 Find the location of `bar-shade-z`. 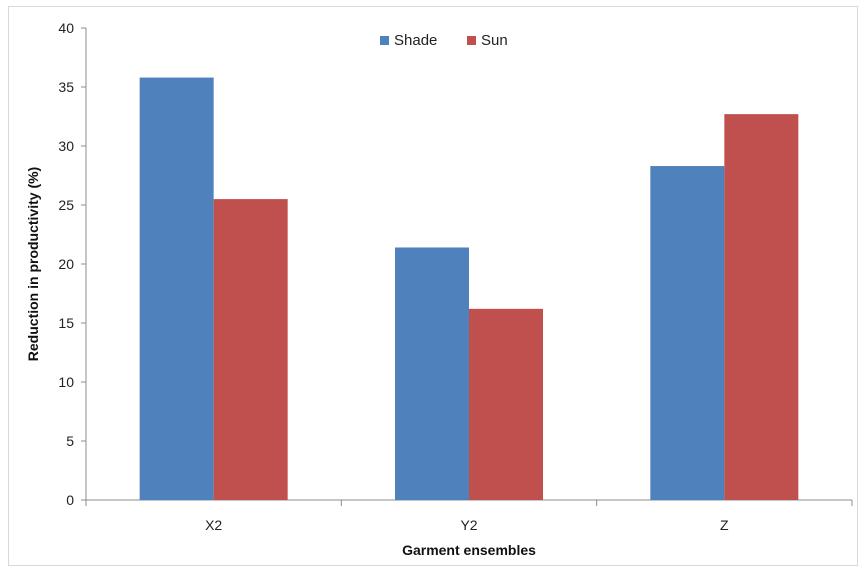

bar-shade-z is located at coordinates (687, 333).